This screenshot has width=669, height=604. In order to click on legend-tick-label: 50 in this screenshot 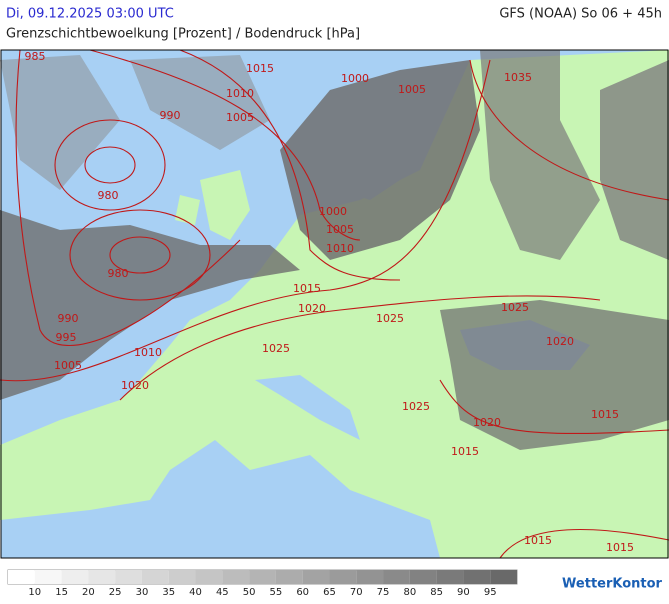, I will do `click(249, 592)`.